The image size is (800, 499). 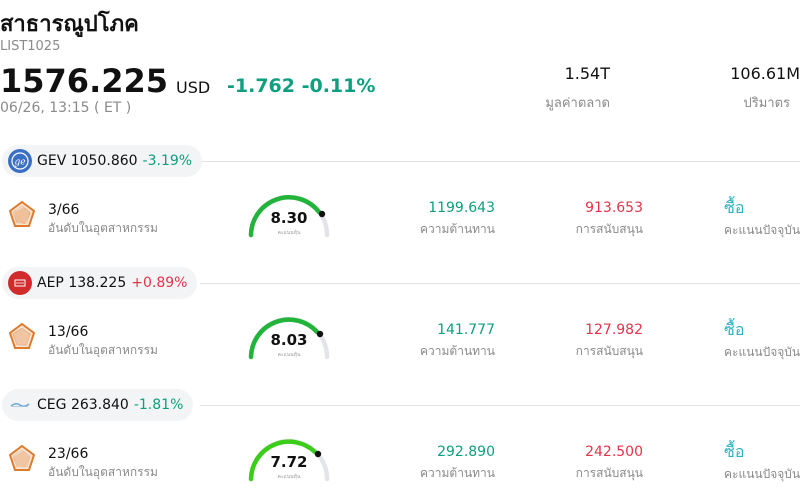 What do you see at coordinates (614, 208) in the screenshot?
I see `support-value: 913.653` at bounding box center [614, 208].